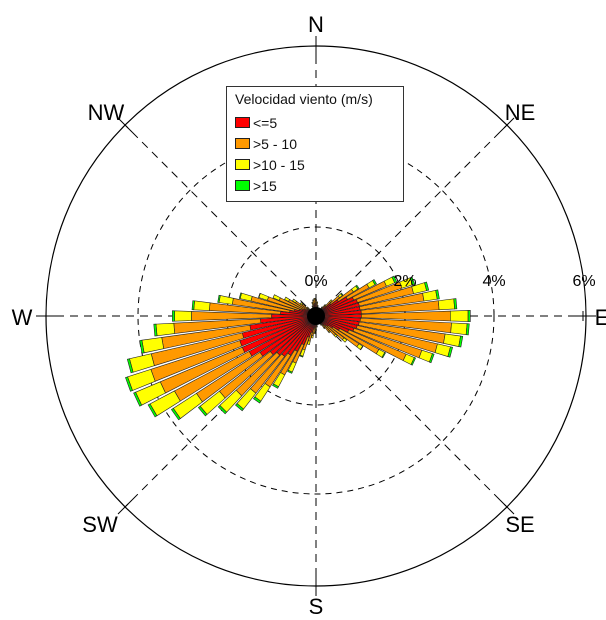 Image resolution: width=606 pixels, height=620 pixels. Describe the element at coordinates (316, 24) in the screenshot. I see `direction-label-n: N` at that location.